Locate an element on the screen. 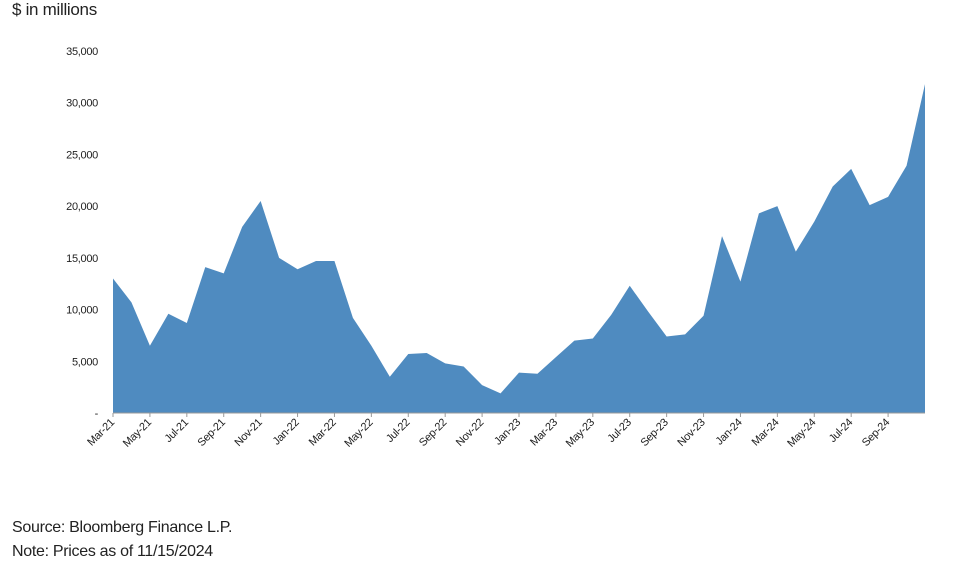  x-tick-label: Sep-21 is located at coordinates (212, 433).